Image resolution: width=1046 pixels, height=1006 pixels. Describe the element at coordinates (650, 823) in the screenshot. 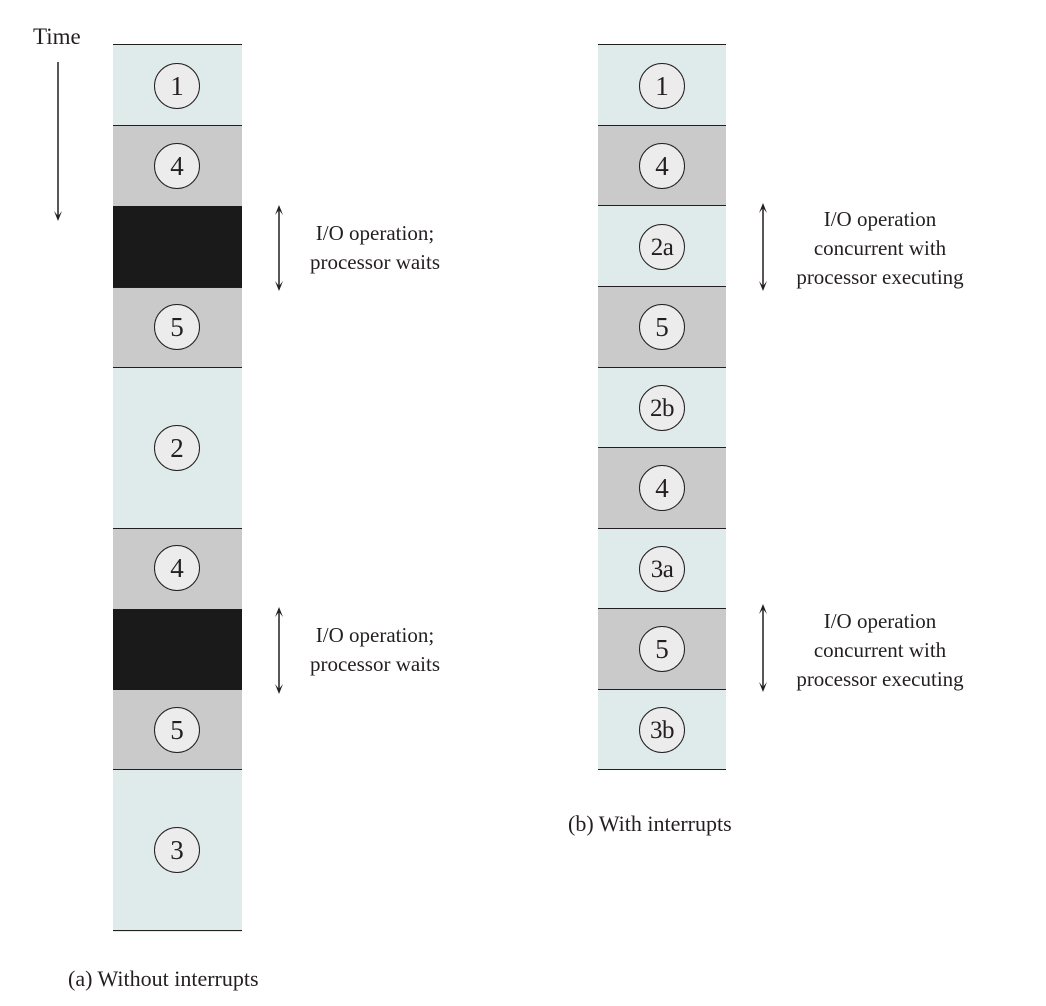

I see `caption-b: (b) With interrupts` at that location.